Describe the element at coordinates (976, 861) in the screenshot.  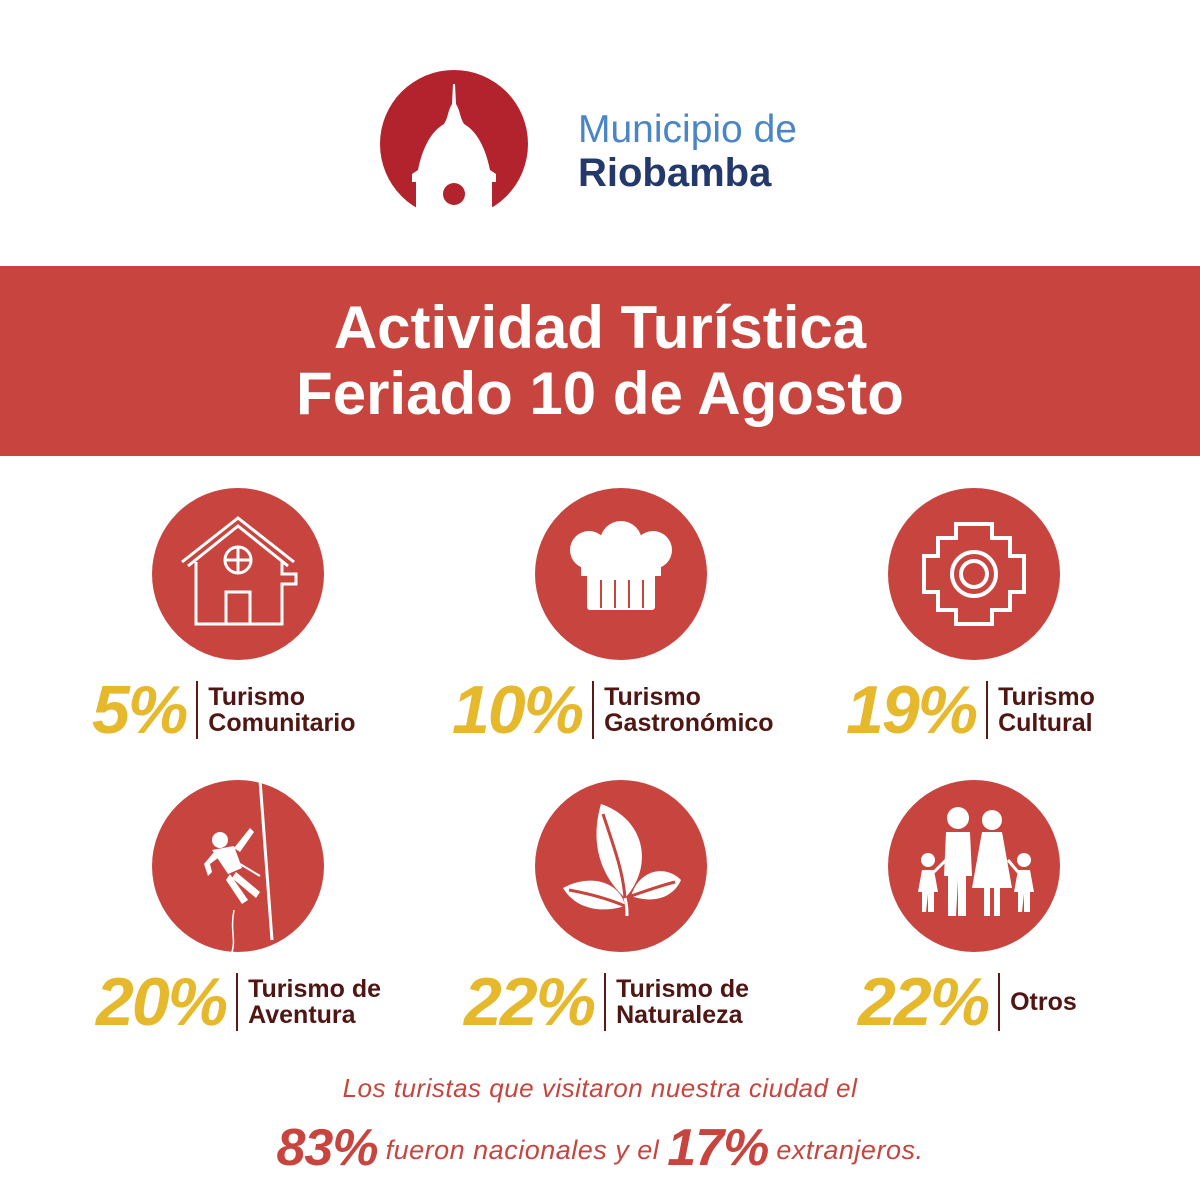
I see `family-icon` at that location.